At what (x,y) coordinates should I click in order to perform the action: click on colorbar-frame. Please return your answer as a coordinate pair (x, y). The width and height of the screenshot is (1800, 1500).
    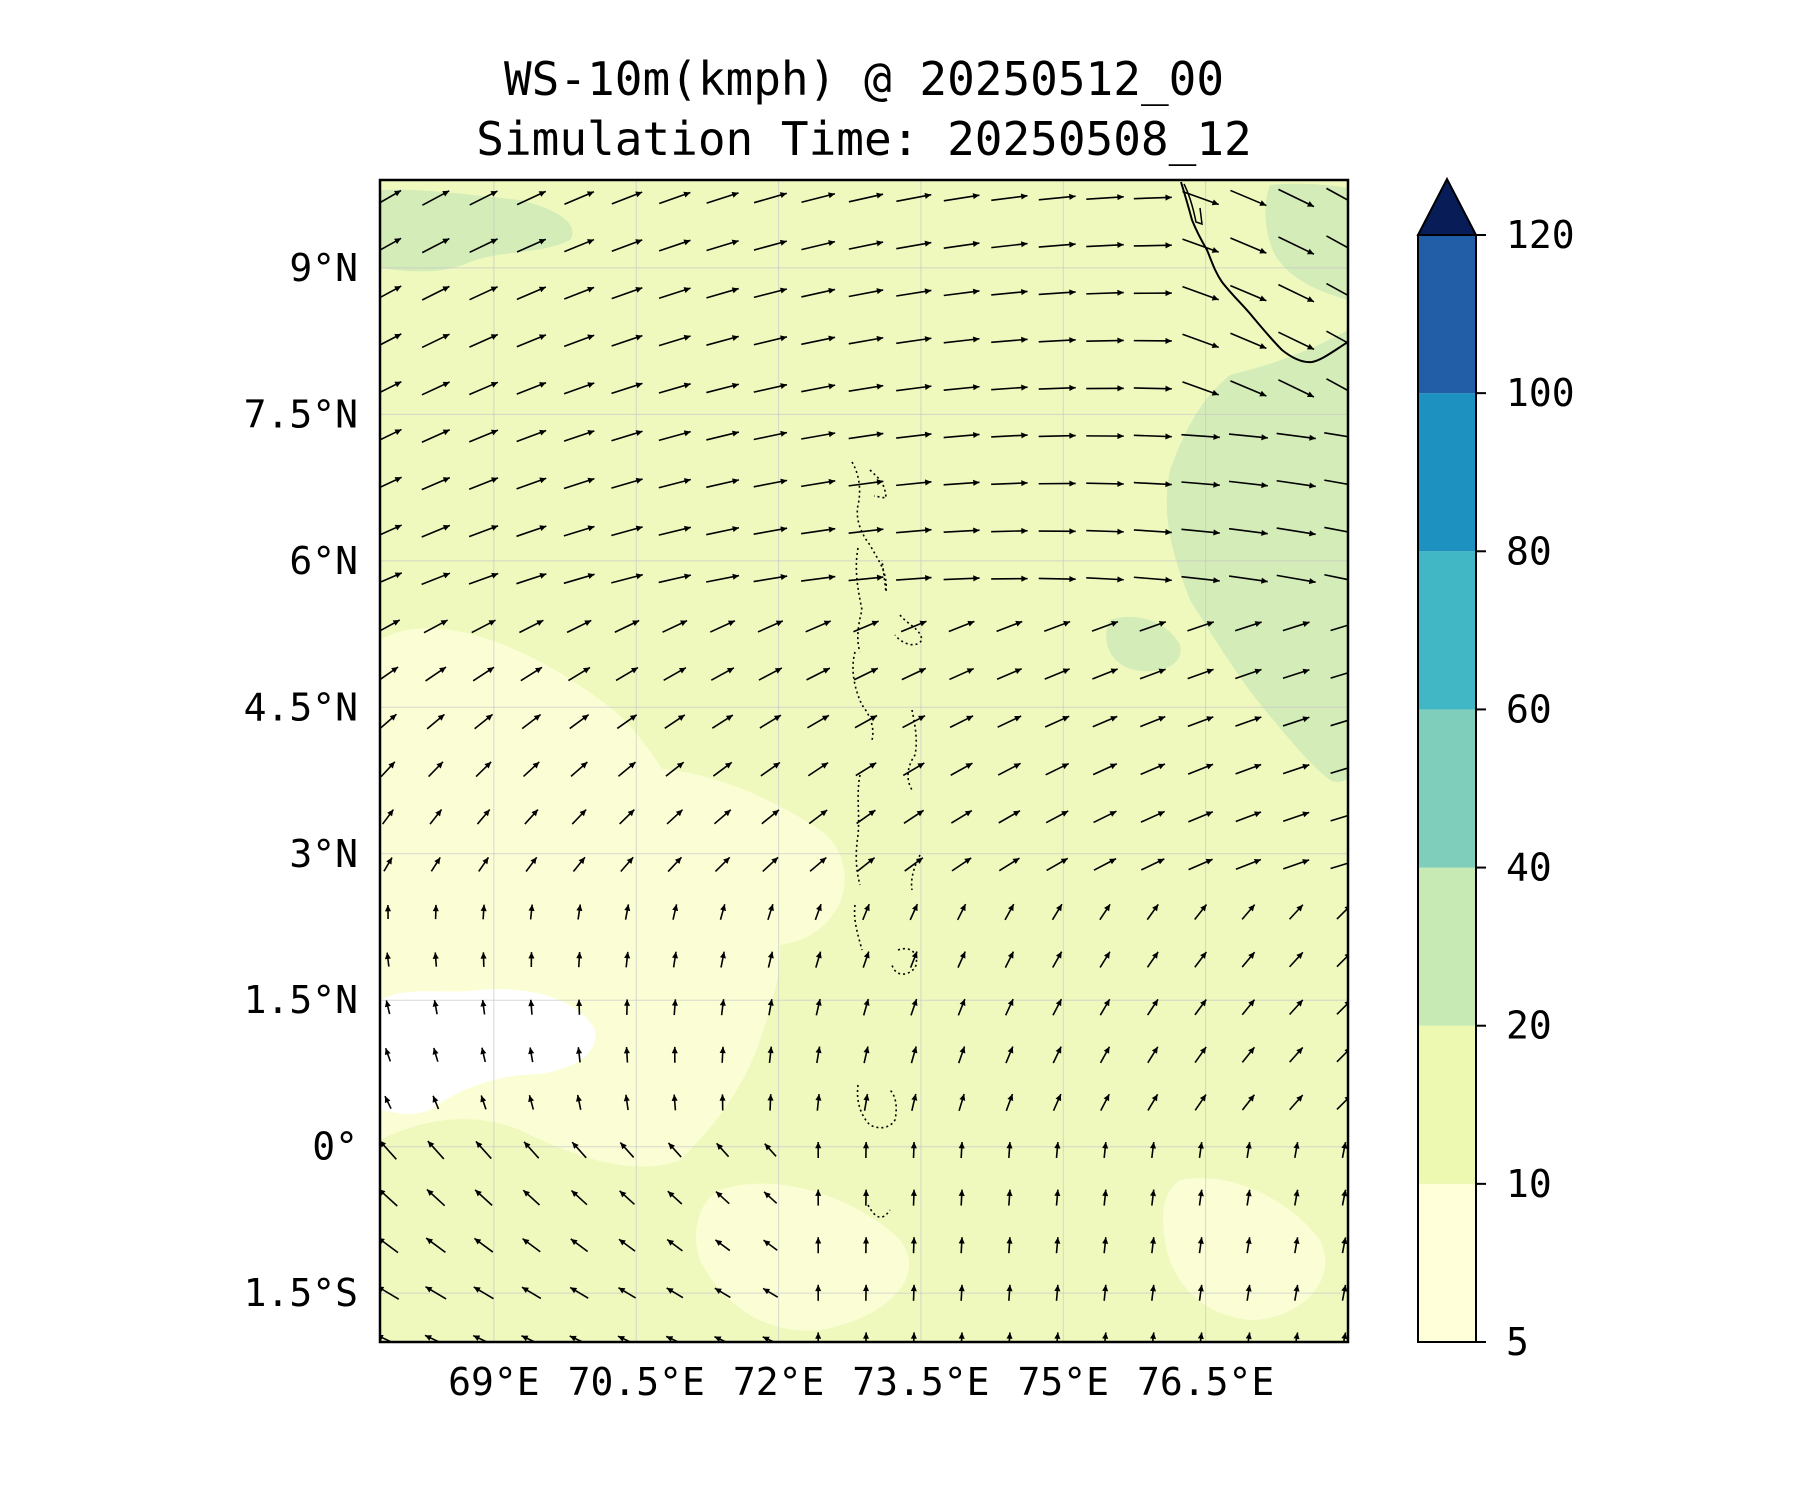
    Looking at the image, I should click on (1447, 788).